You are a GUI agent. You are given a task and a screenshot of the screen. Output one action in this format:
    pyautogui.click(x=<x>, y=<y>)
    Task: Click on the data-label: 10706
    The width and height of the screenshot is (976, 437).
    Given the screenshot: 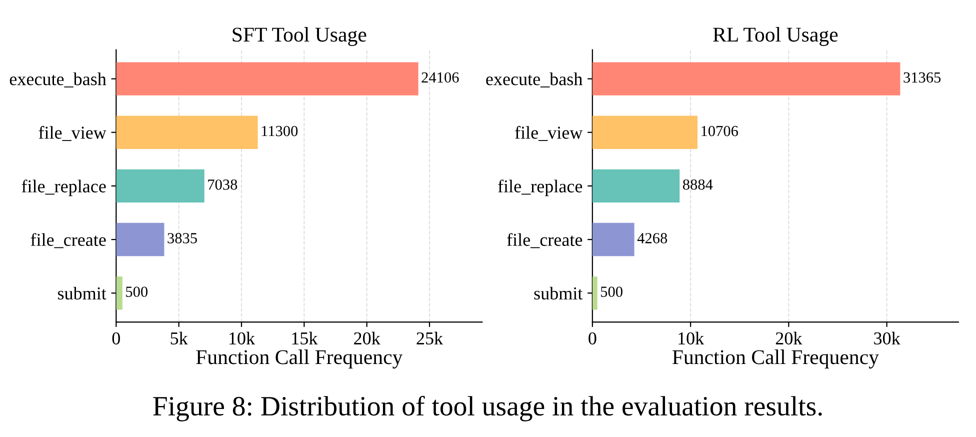 What is the action you would take?
    pyautogui.click(x=720, y=131)
    